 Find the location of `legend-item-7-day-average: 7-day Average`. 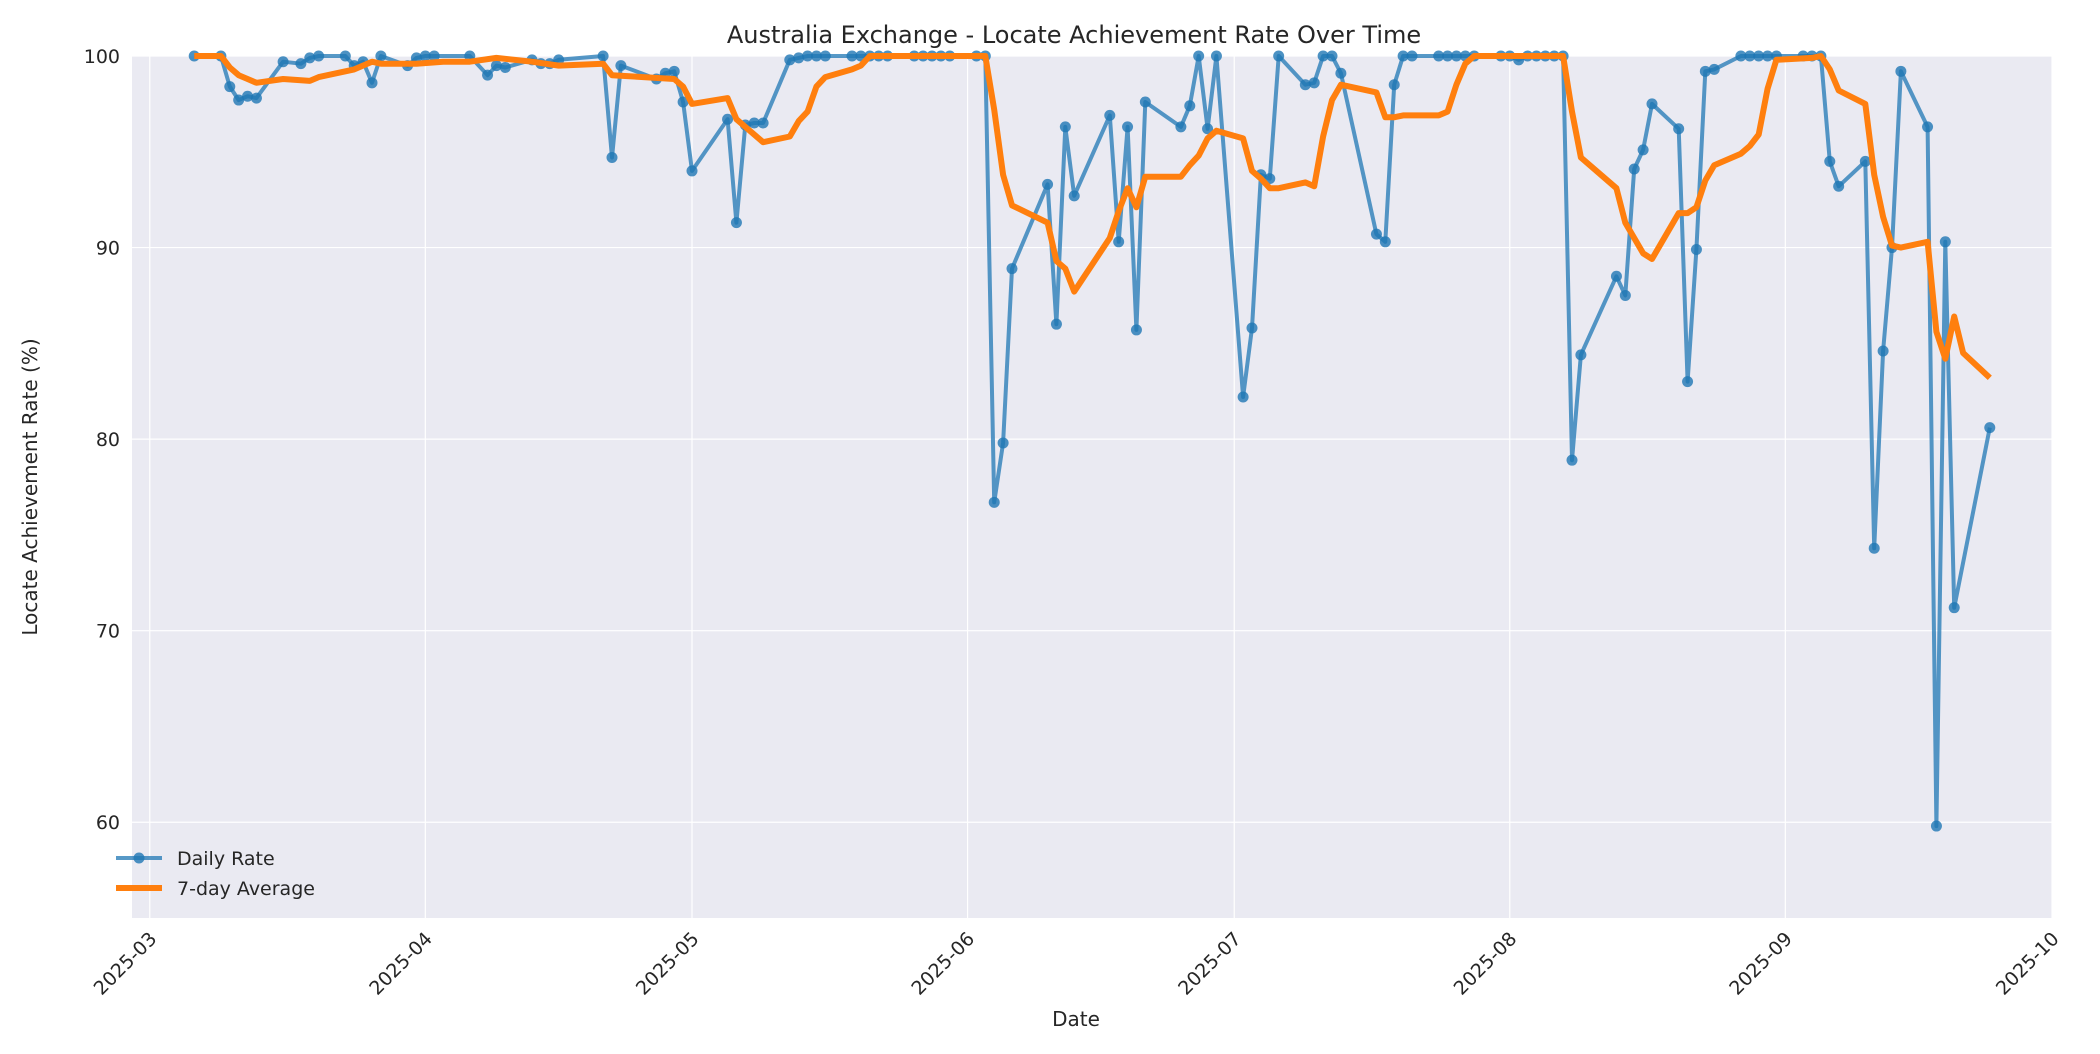

legend-item-7-day-average: 7-day Average is located at coordinates (215, 889).